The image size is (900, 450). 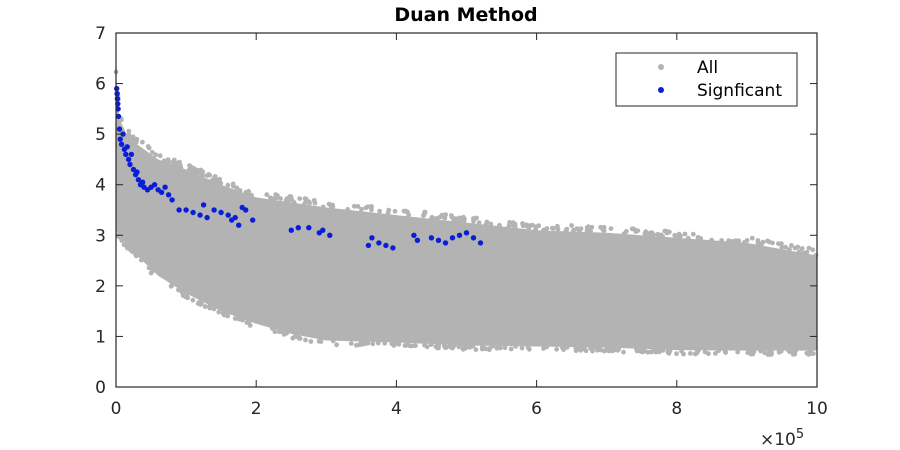 I want to click on y-tick-label: 0, so click(x=100, y=388).